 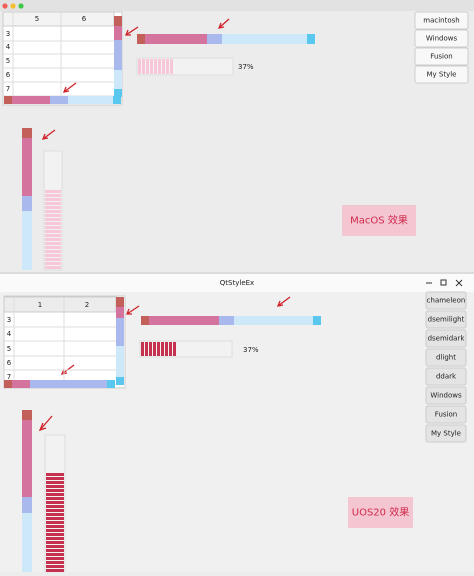 What do you see at coordinates (443, 282) in the screenshot?
I see `maximize` at bounding box center [443, 282].